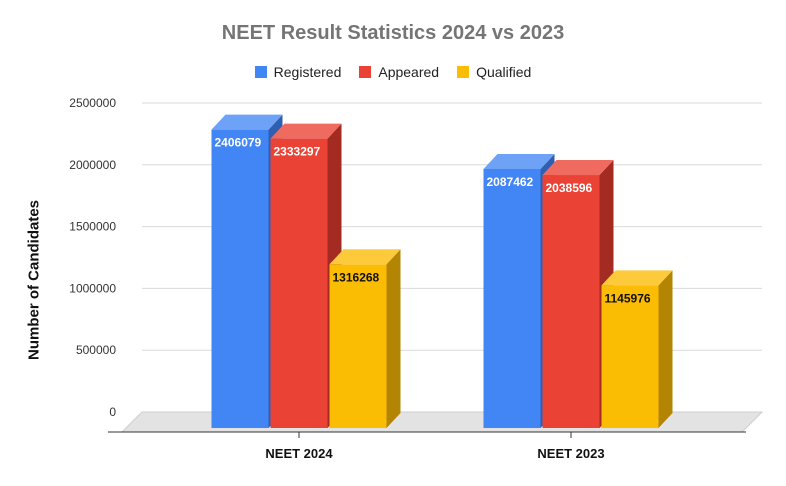 This screenshot has width=786, height=486. I want to click on y-tick-label: 1000000, so click(92, 288).